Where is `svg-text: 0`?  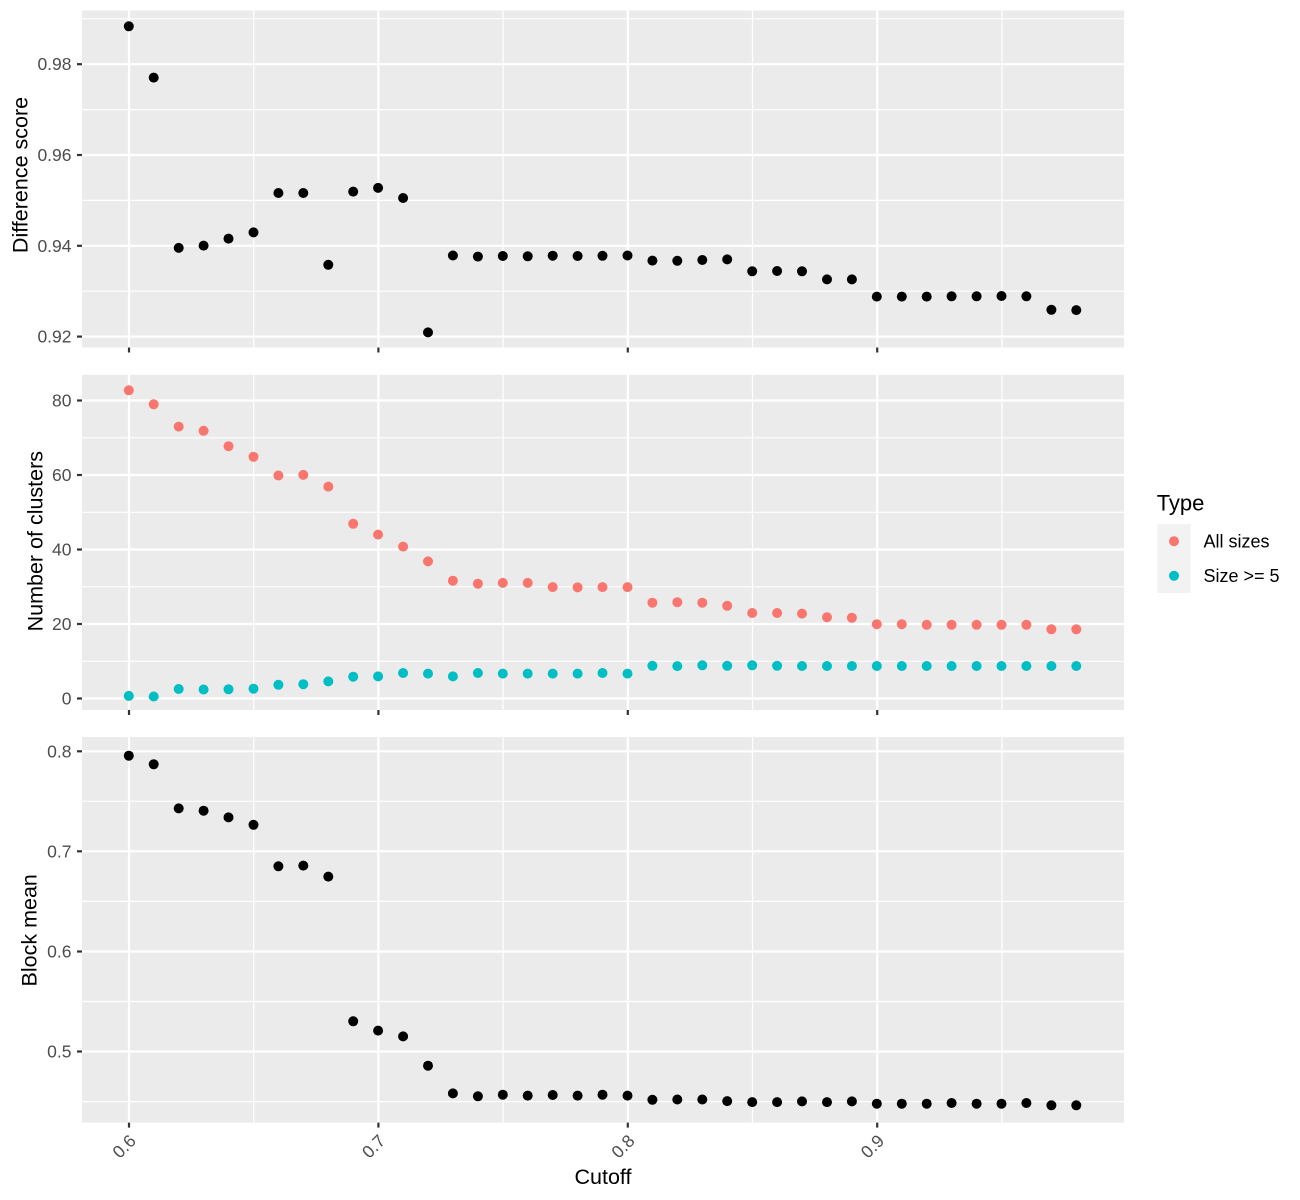
svg-text: 0 is located at coordinates (67, 699).